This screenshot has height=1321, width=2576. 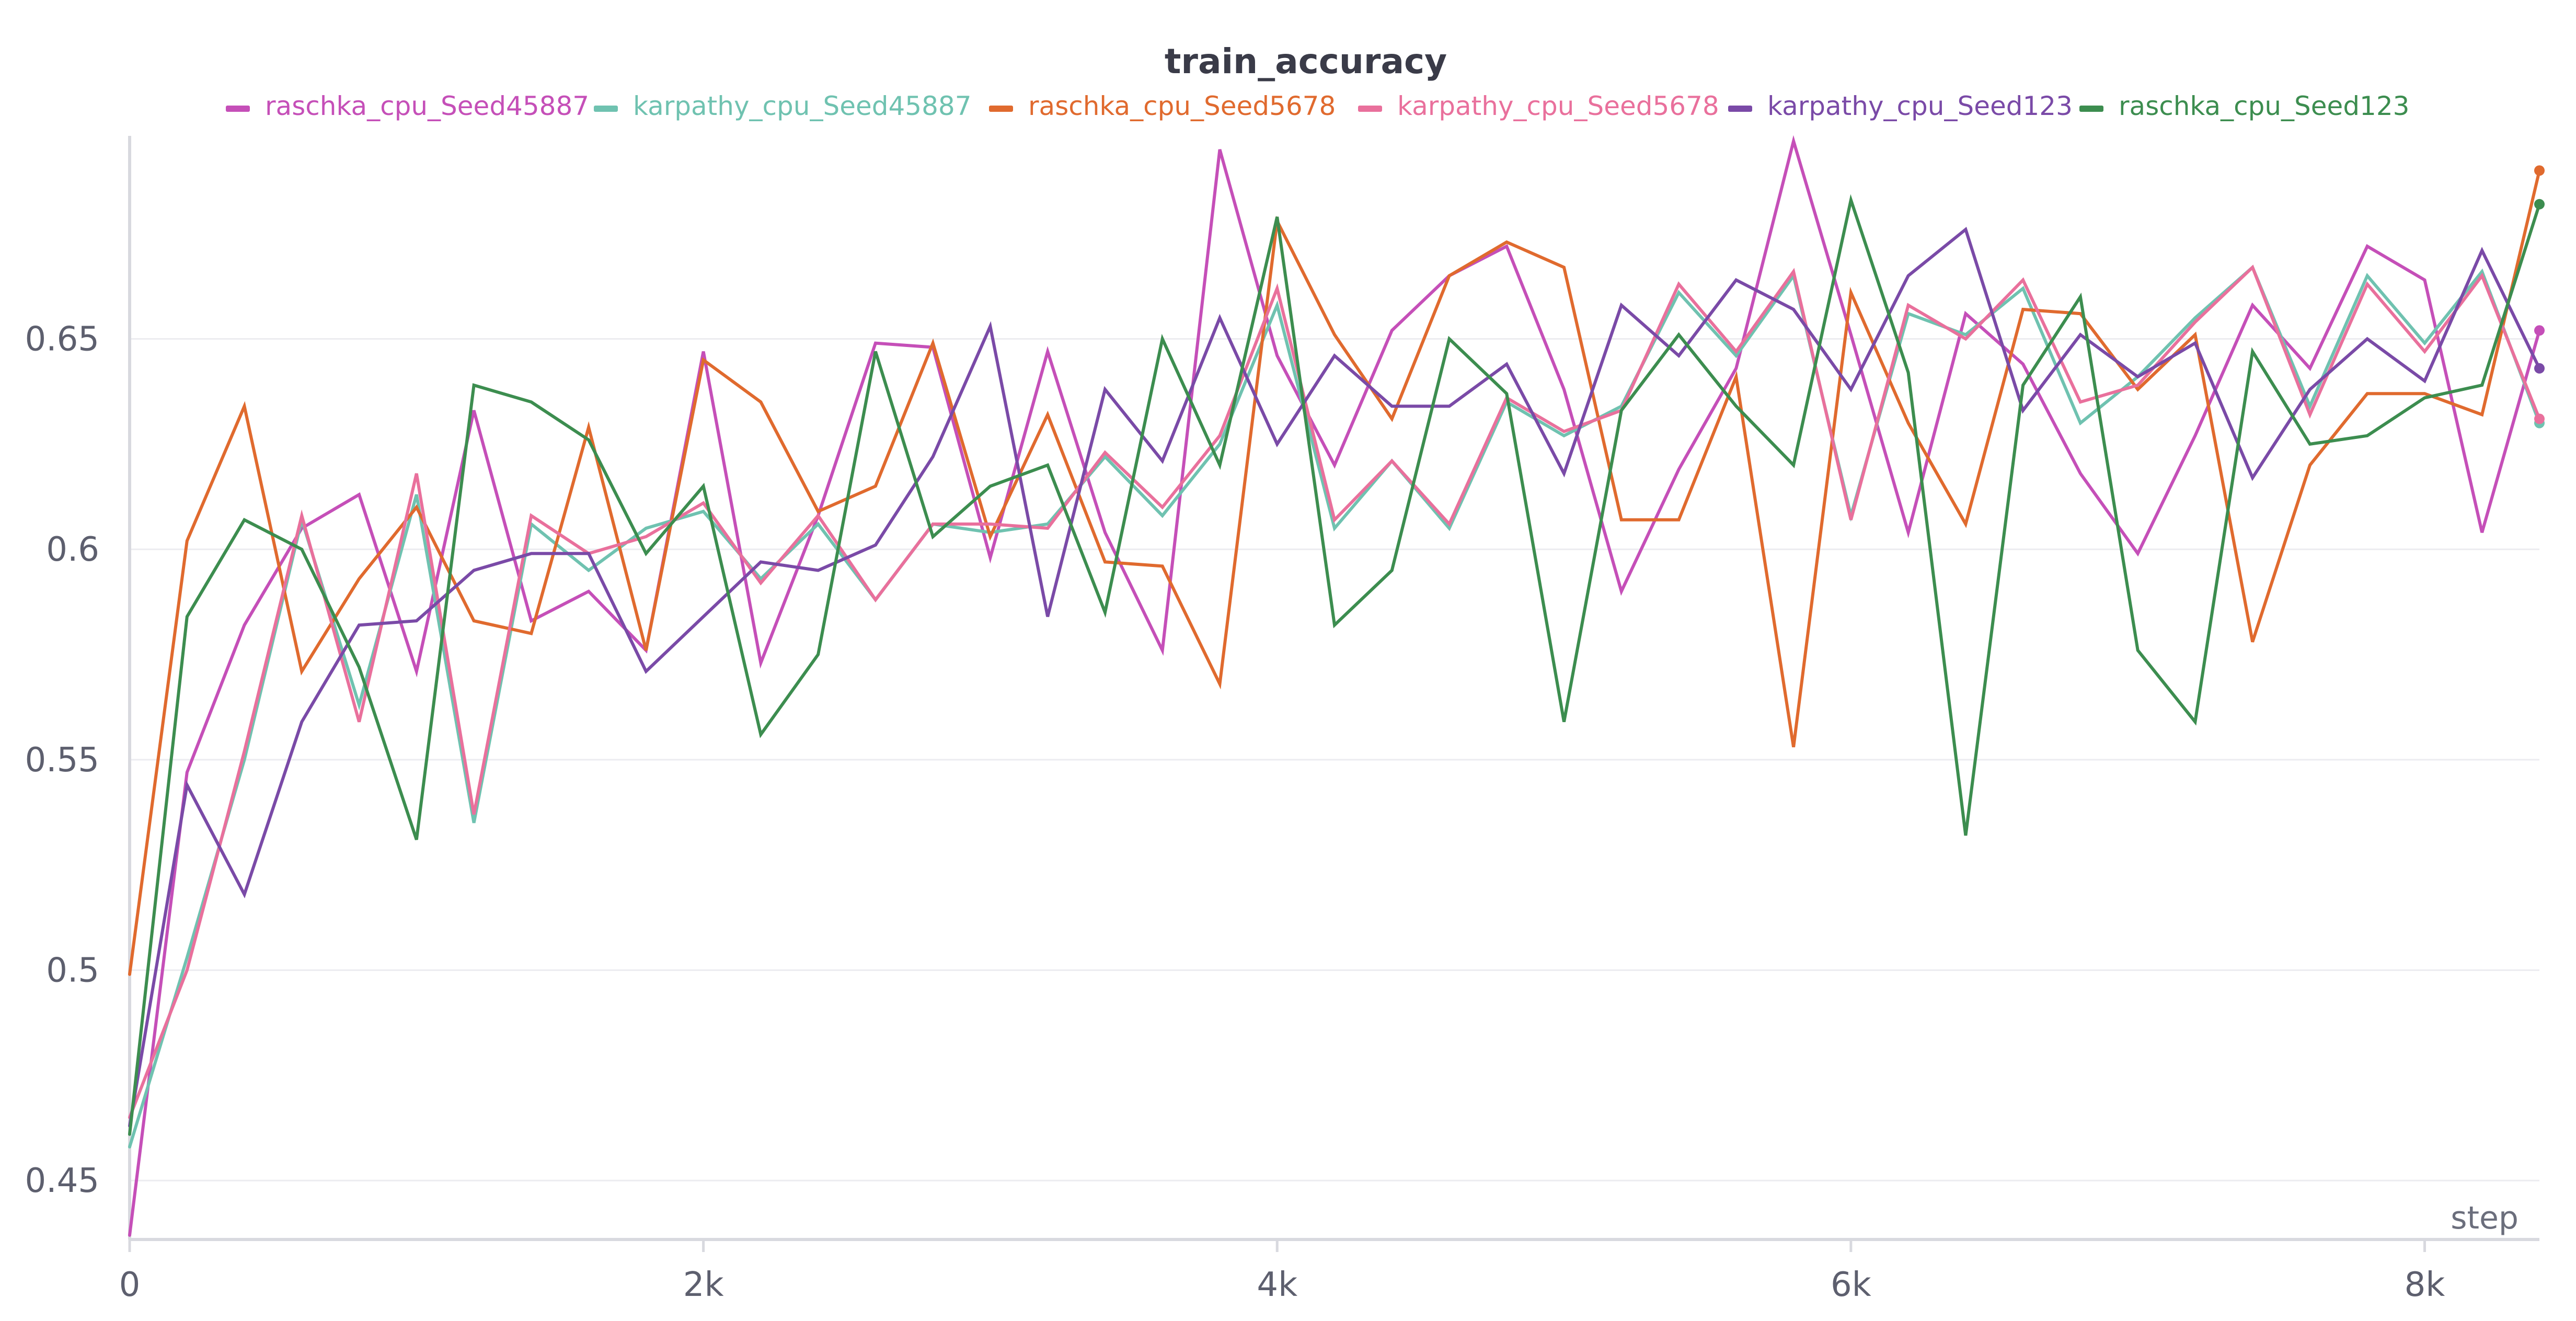 I want to click on legend-item: raschka_cpu_Seed45887, so click(x=407, y=106).